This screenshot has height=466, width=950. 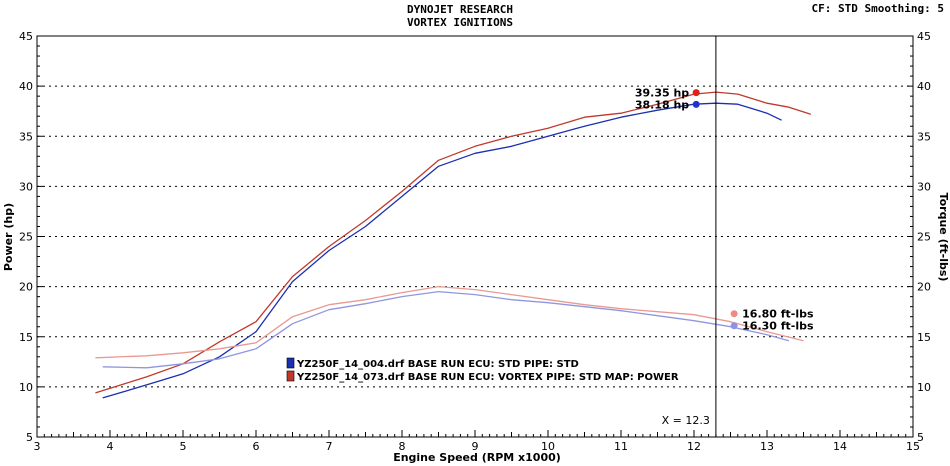 What do you see at coordinates (943, 237) in the screenshot?
I see `y-axis-label-right: Torque (ft-lbs)` at bounding box center [943, 237].